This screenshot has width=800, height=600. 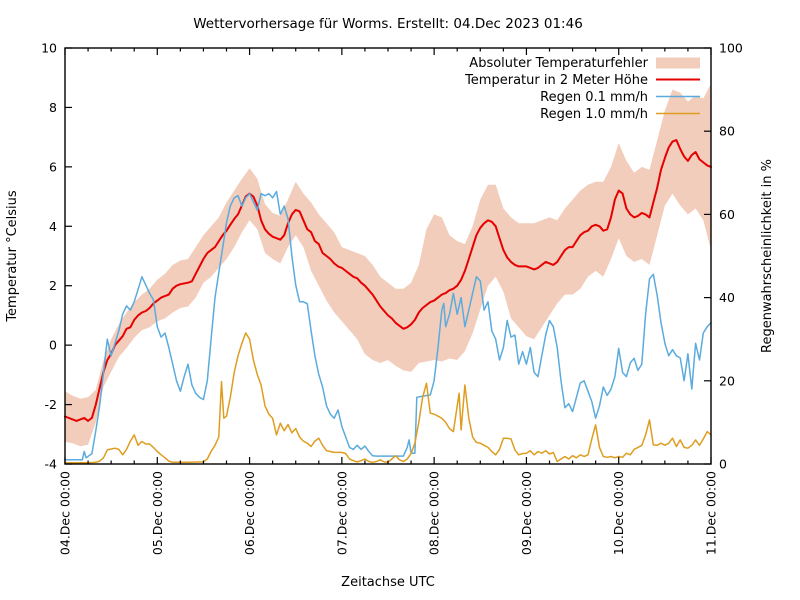 What do you see at coordinates (594, 97) in the screenshot?
I see `legend-label: Regen 0.1 mm/h` at bounding box center [594, 97].